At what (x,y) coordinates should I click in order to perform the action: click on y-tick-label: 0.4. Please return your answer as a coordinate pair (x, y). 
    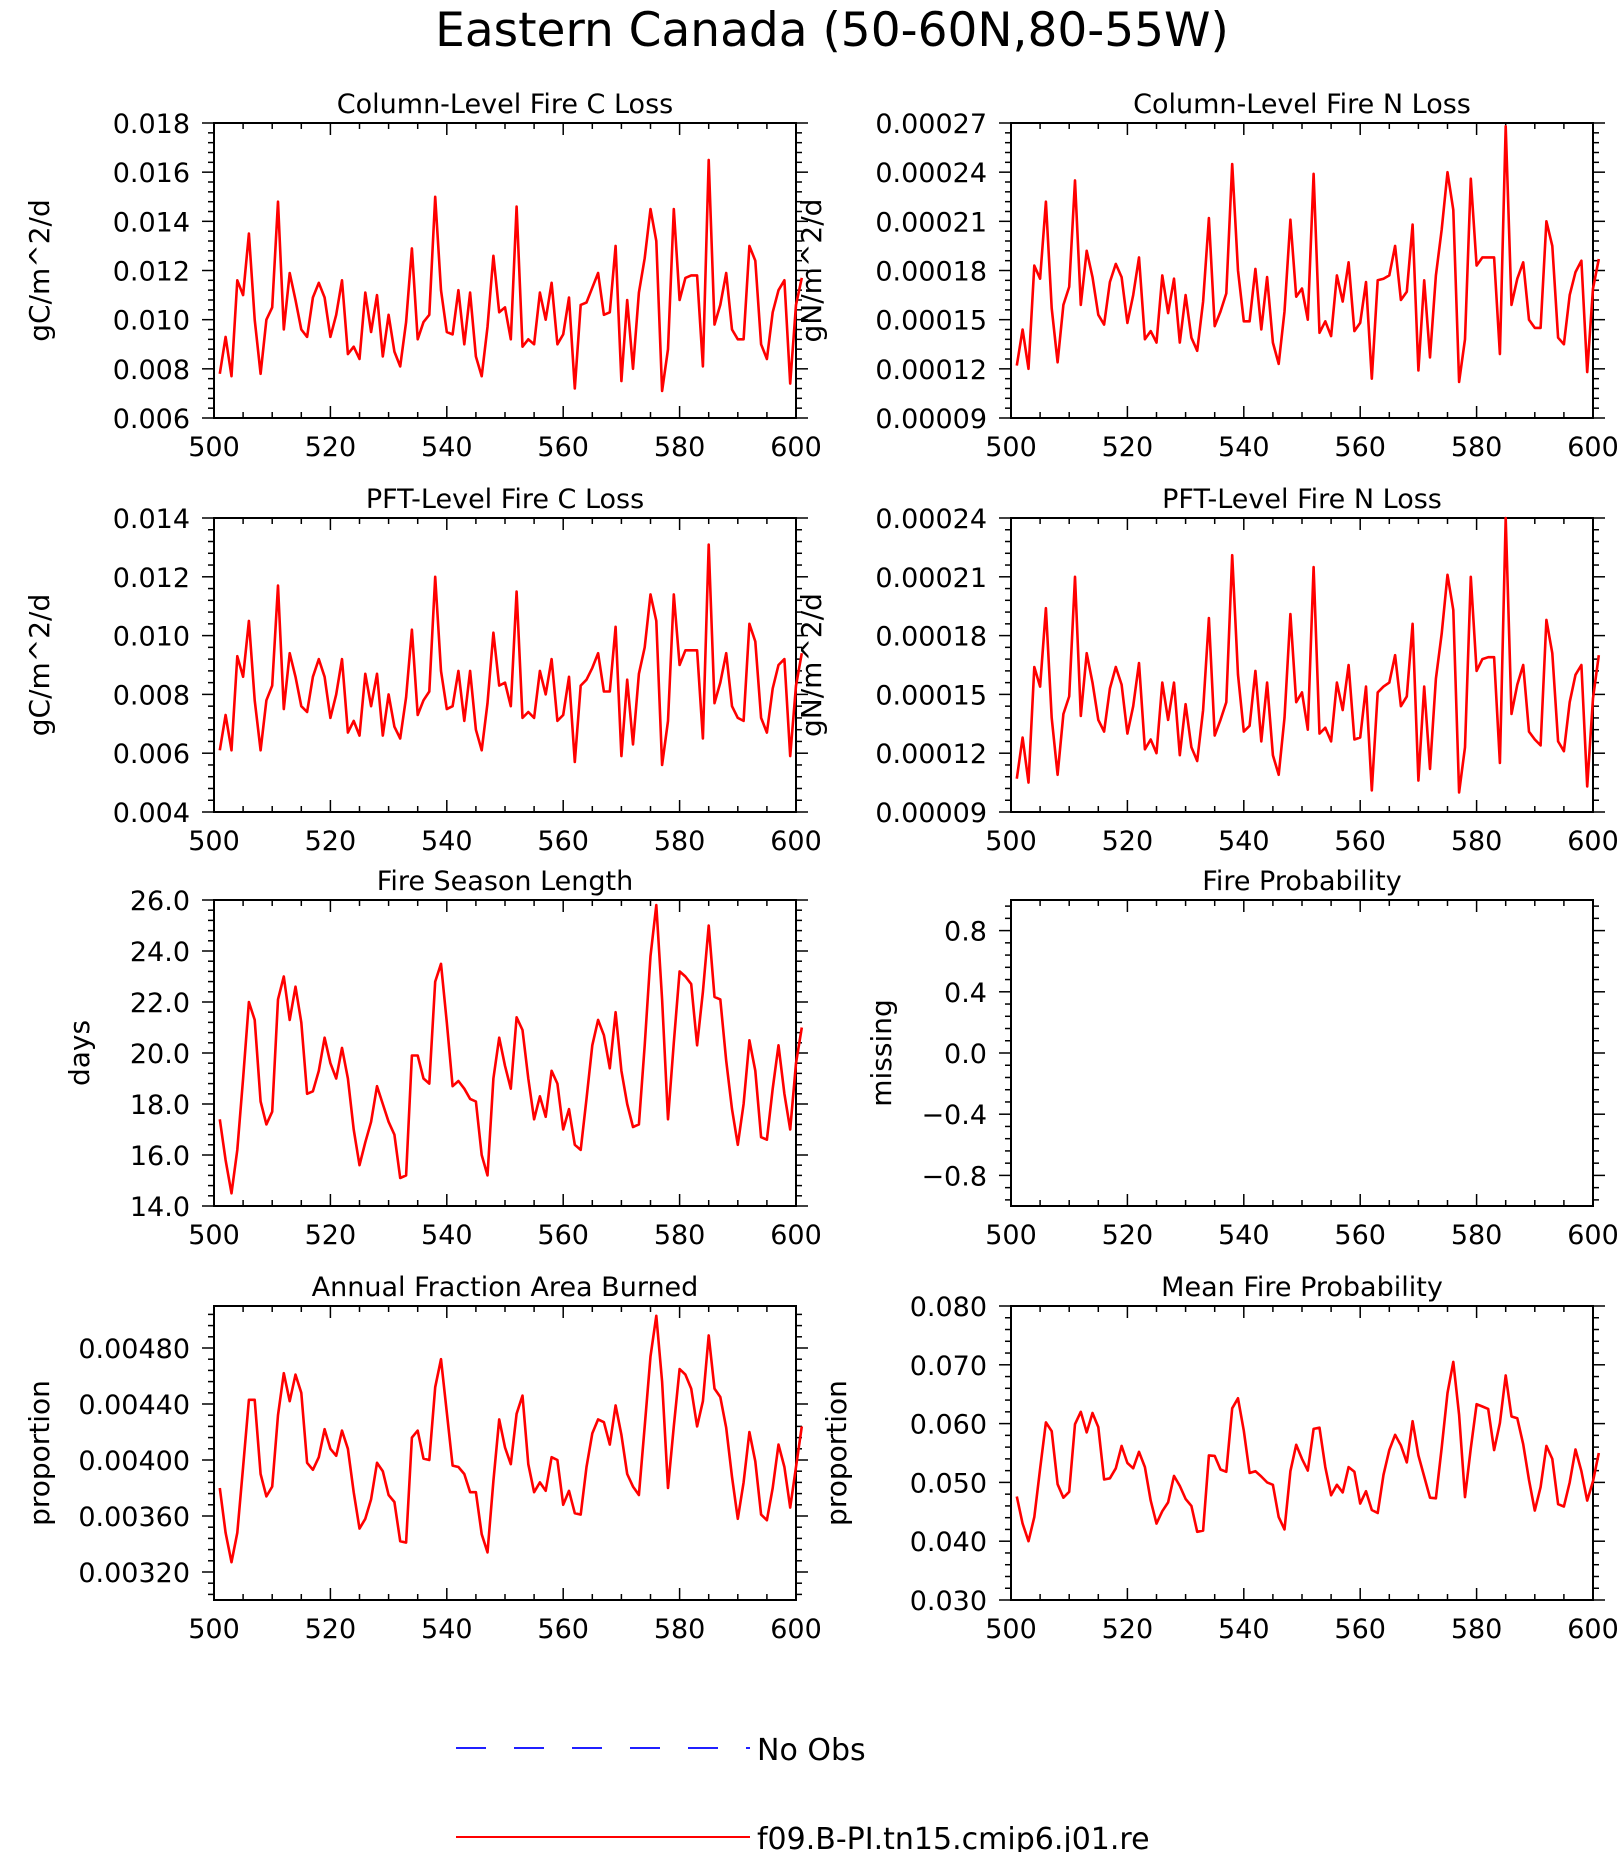
    Looking at the image, I should click on (965, 993).